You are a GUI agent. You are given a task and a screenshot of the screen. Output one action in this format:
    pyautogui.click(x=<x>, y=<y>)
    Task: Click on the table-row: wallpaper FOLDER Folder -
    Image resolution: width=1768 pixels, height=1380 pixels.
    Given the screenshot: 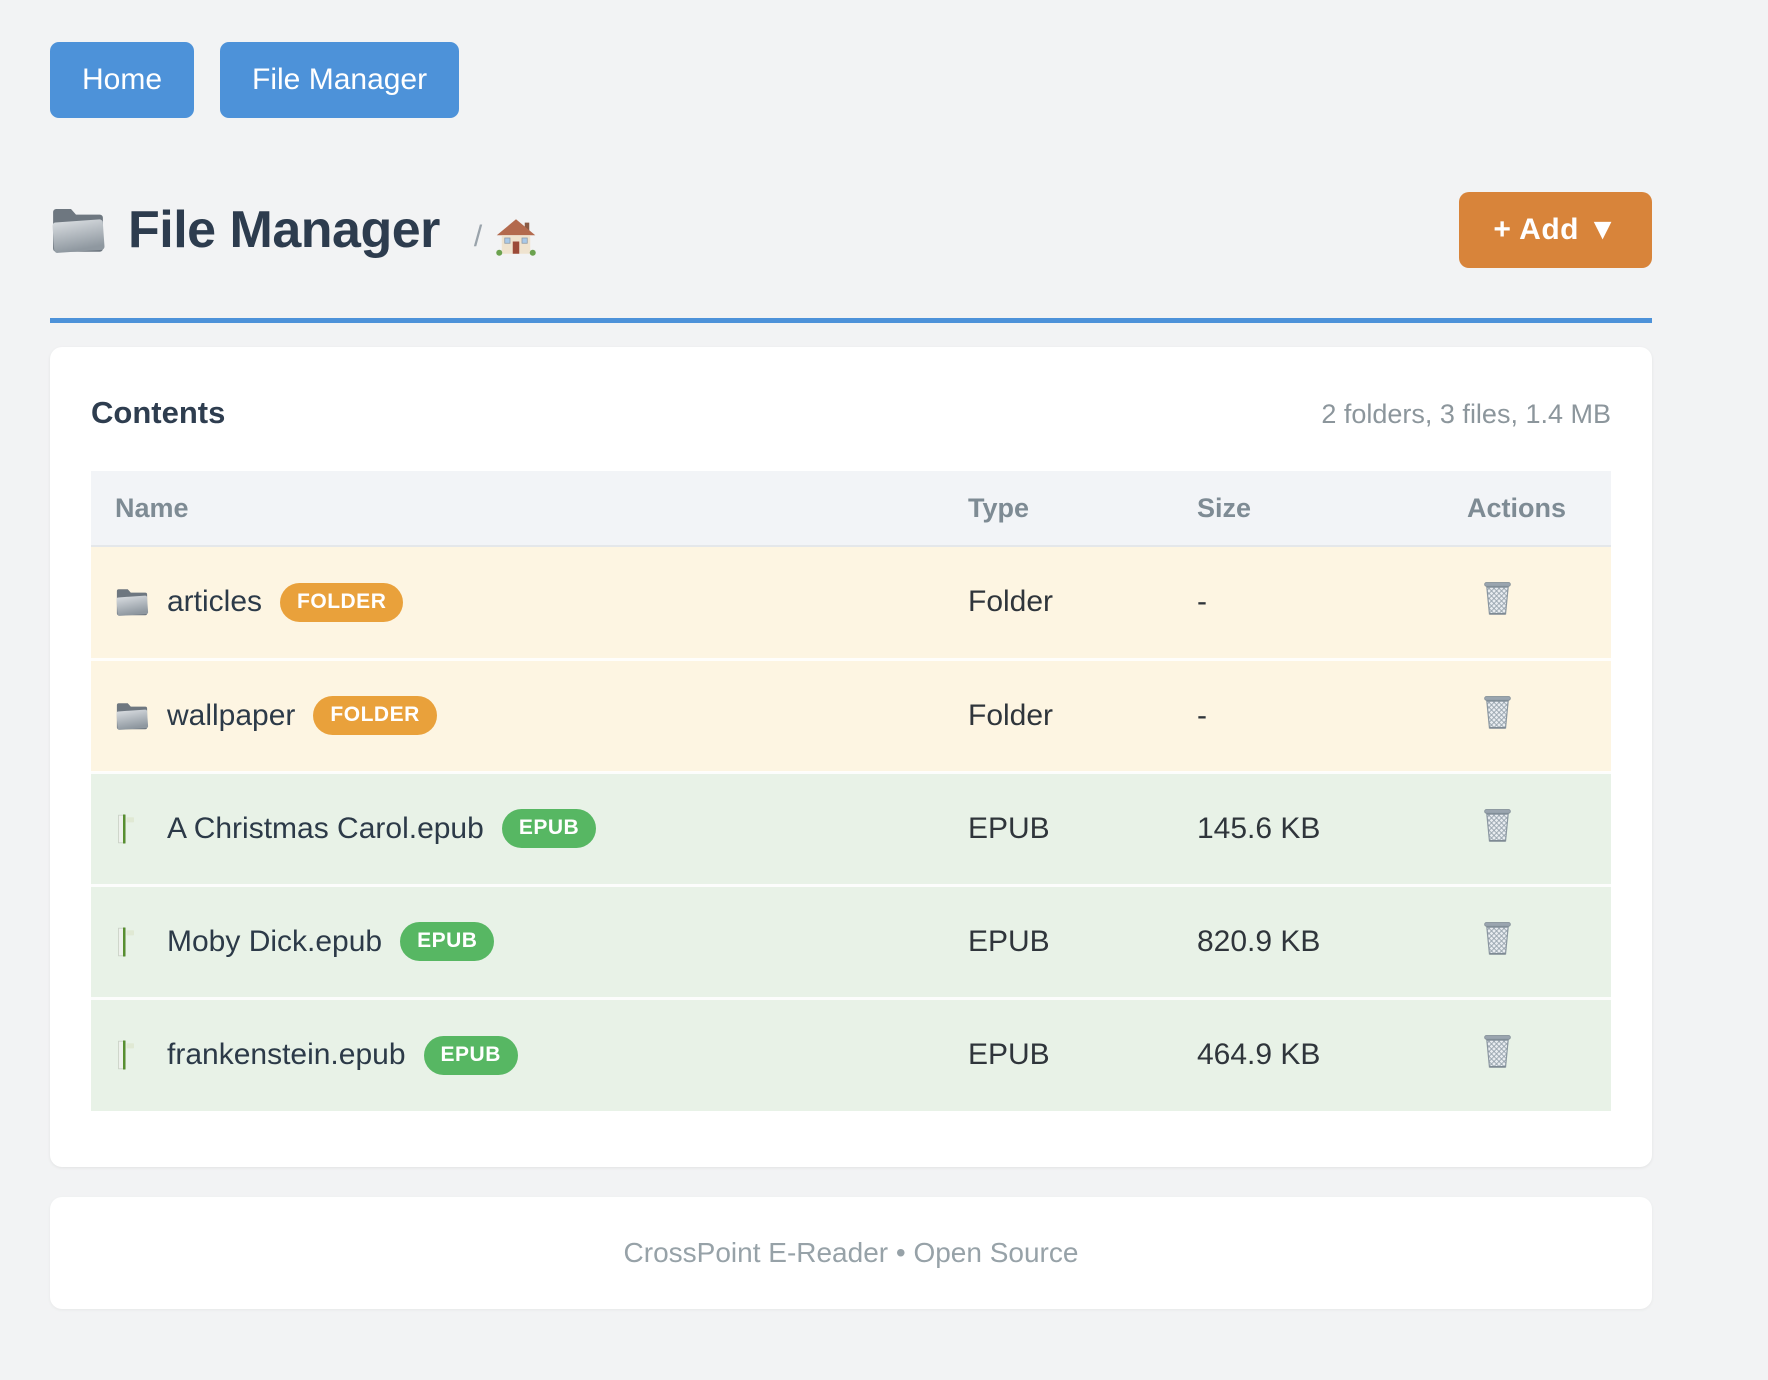 What is the action you would take?
    pyautogui.click(x=851, y=714)
    